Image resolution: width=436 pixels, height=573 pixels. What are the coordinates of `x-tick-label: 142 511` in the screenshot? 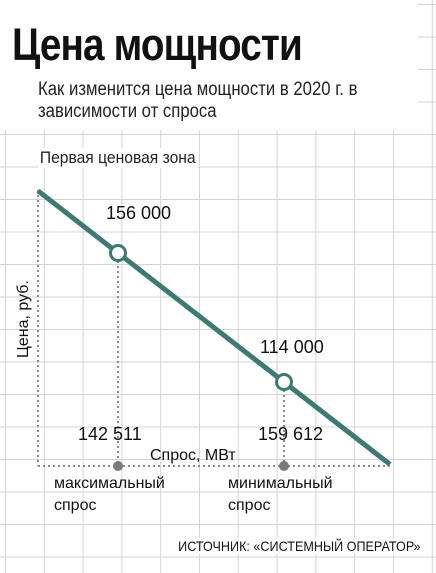 It's located at (110, 434).